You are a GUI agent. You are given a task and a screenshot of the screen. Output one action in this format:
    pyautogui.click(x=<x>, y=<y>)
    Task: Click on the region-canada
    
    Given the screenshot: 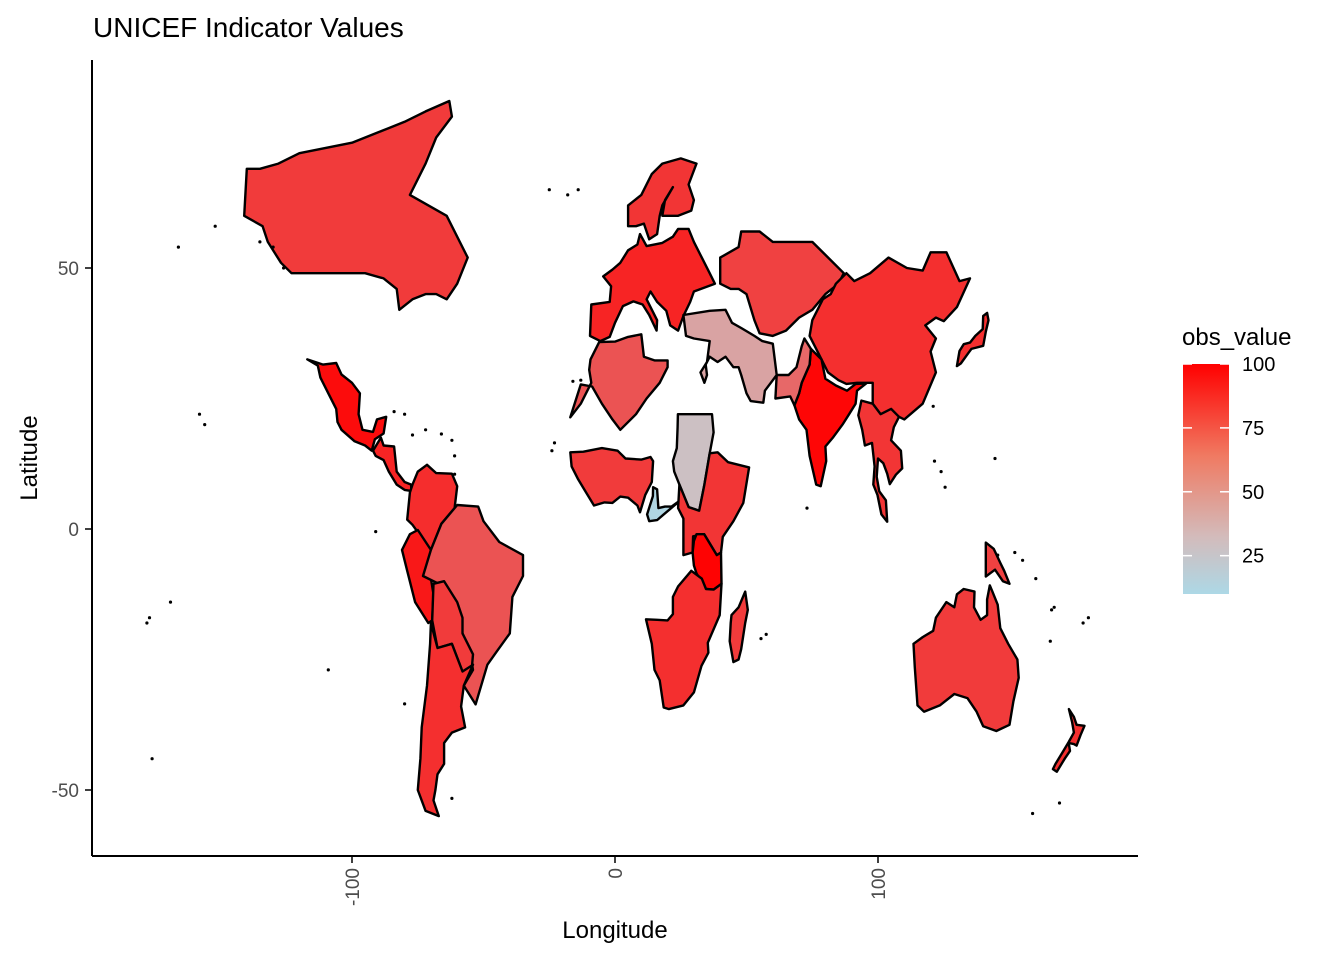 What is the action you would take?
    pyautogui.click(x=355, y=205)
    